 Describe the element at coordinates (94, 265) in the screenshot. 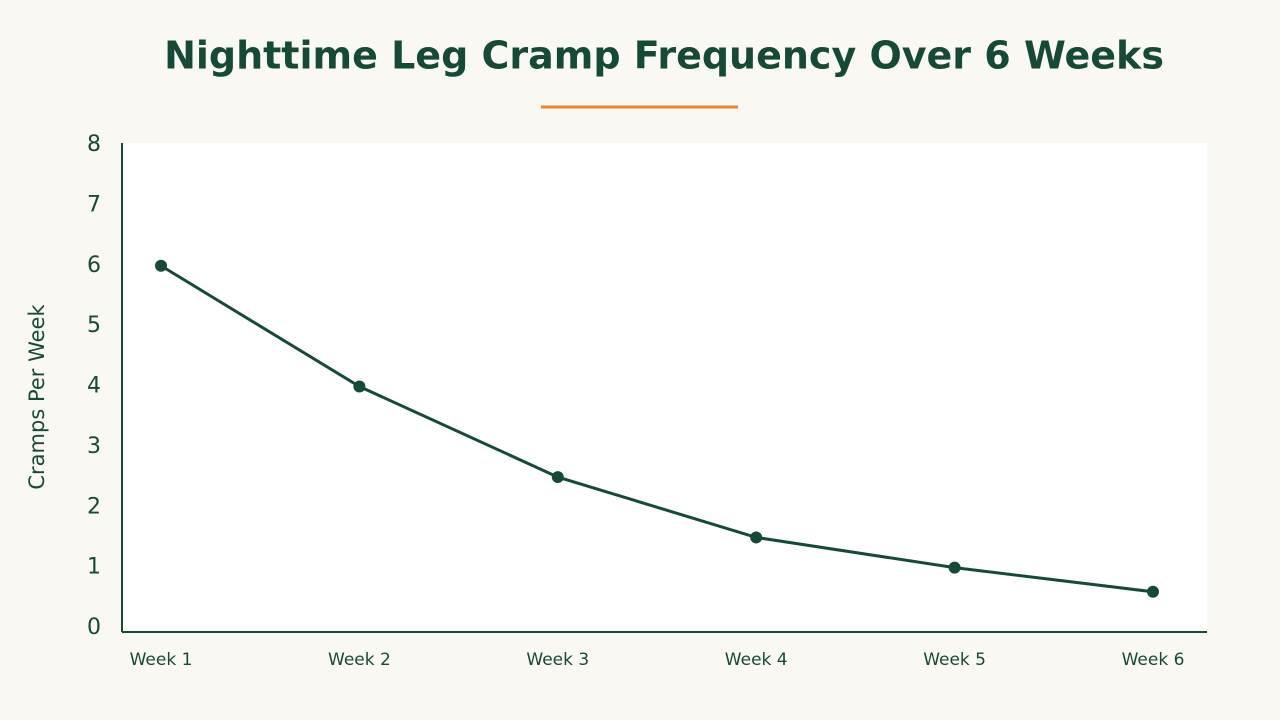

I see `y-tick-label: 6` at that location.